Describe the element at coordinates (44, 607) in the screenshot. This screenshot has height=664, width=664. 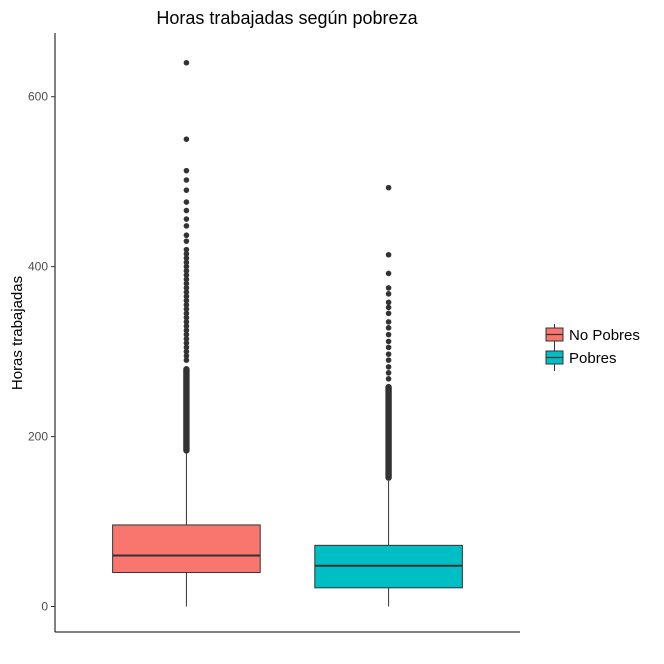
I see `y-tick-label: 0` at that location.